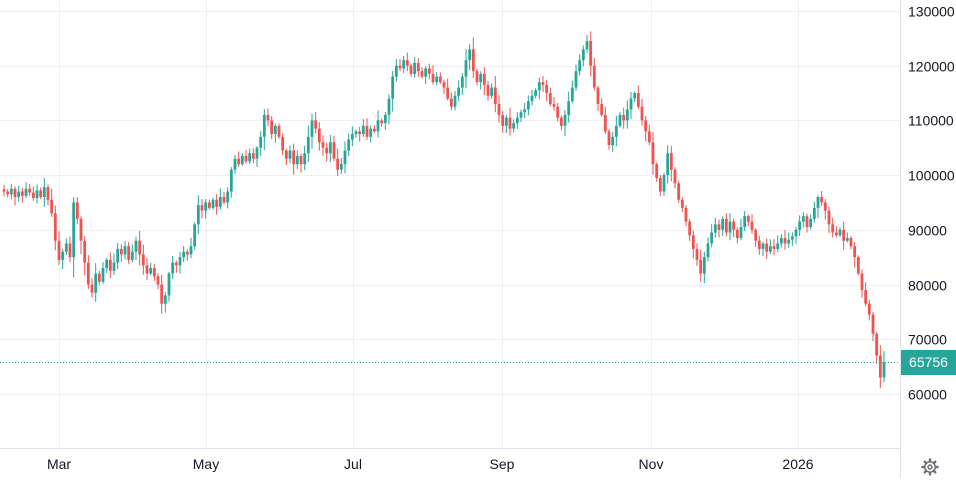  I want to click on time-tick-label: 2026, so click(797, 464).